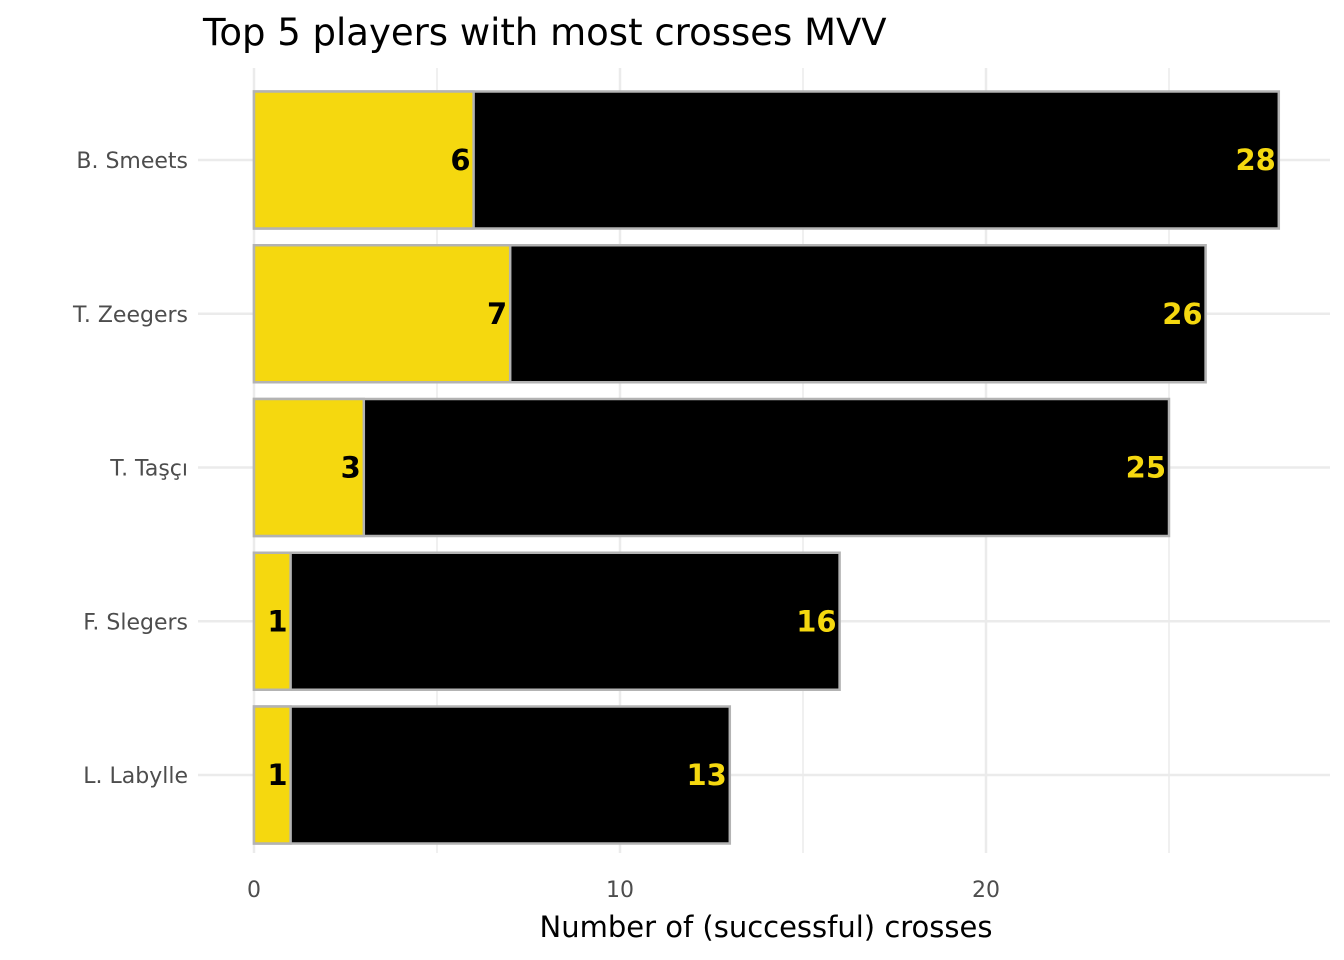 The width and height of the screenshot is (1344, 960). Describe the element at coordinates (1146, 468) in the screenshot. I see `data-label-series-0-2: 25` at that location.